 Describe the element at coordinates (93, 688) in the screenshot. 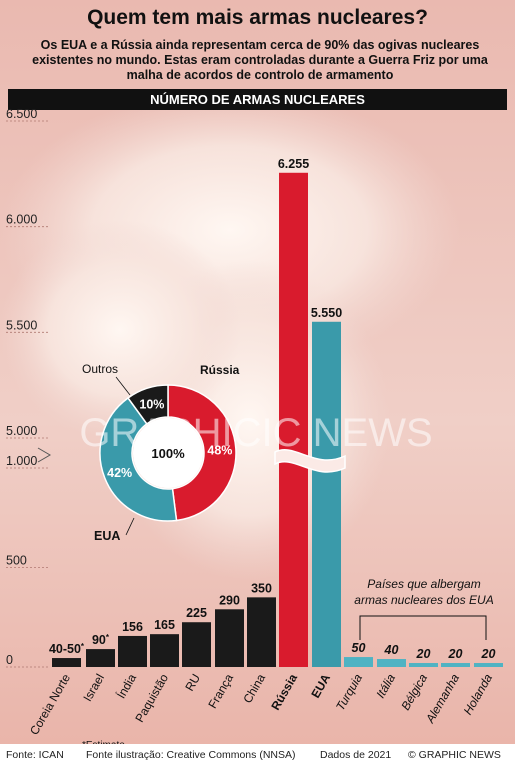

I see `category-label: Israel` at that location.